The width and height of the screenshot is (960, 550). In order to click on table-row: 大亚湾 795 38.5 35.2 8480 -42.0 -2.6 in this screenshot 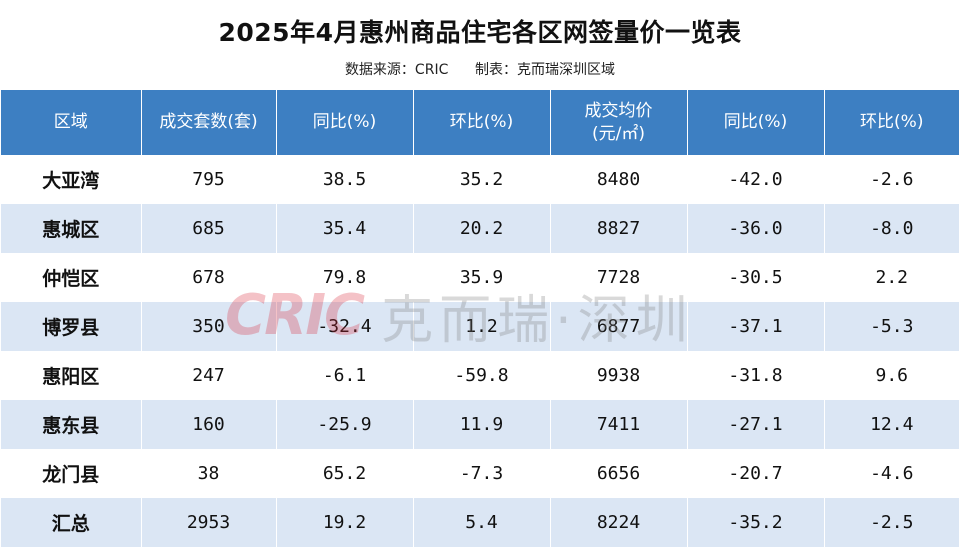, I will do `click(480, 179)`.